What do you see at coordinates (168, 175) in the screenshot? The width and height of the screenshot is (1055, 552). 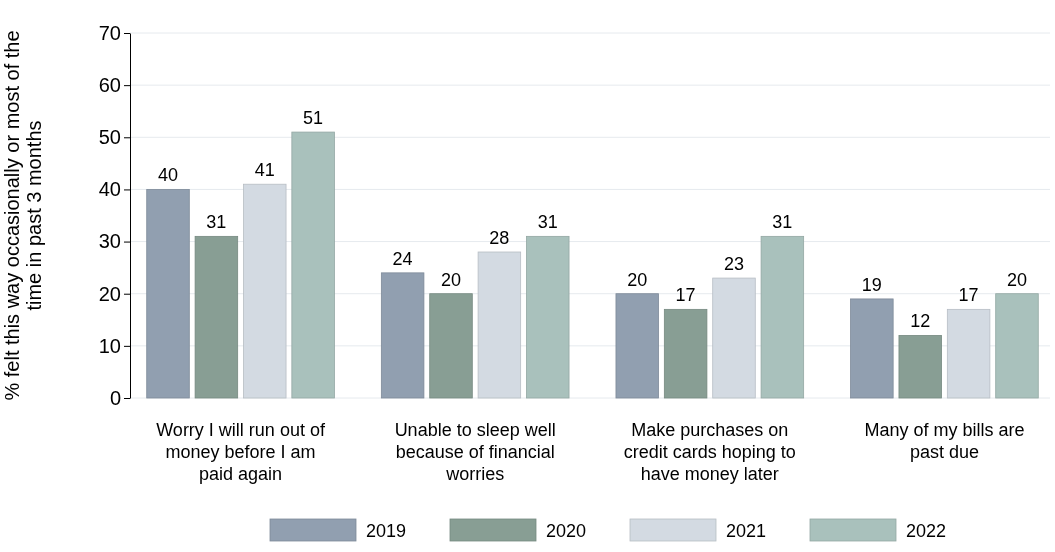 I see `data-label: 40` at bounding box center [168, 175].